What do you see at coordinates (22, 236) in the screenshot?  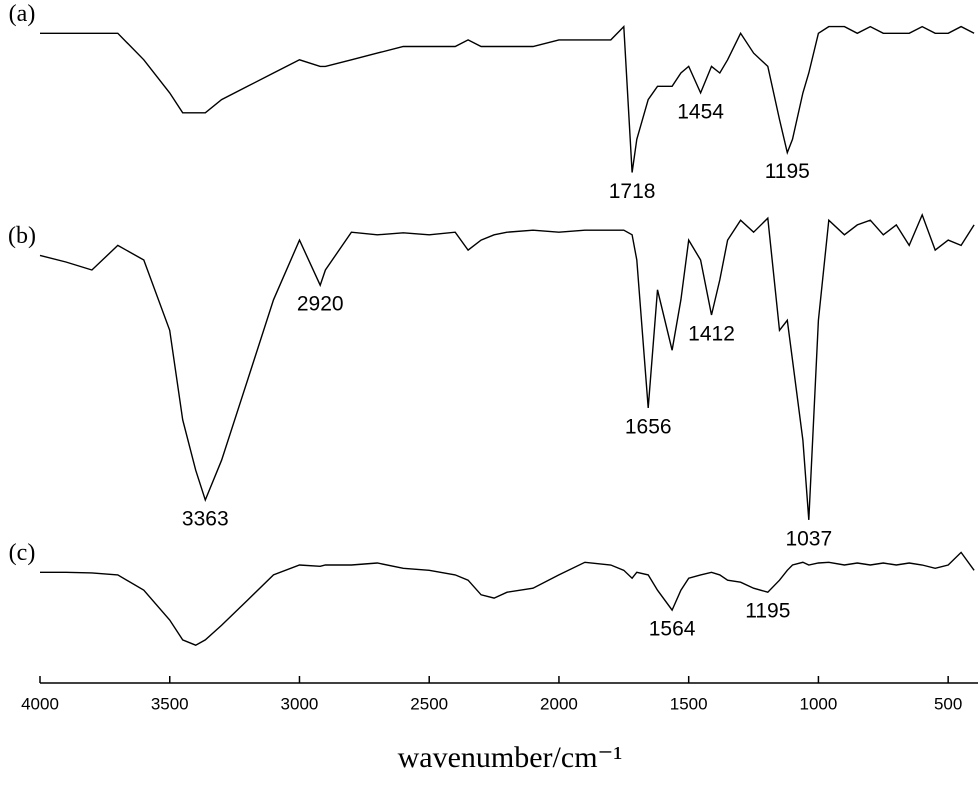 I see `curve-label: (b)` at bounding box center [22, 236].